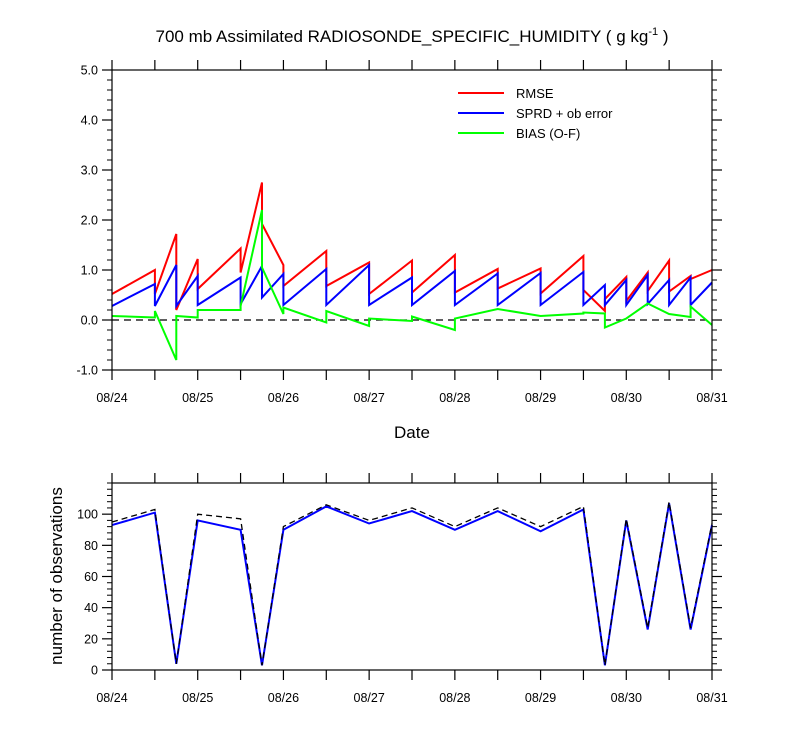  I want to click on bottom-x-tick-label: 08/31, so click(711, 698).